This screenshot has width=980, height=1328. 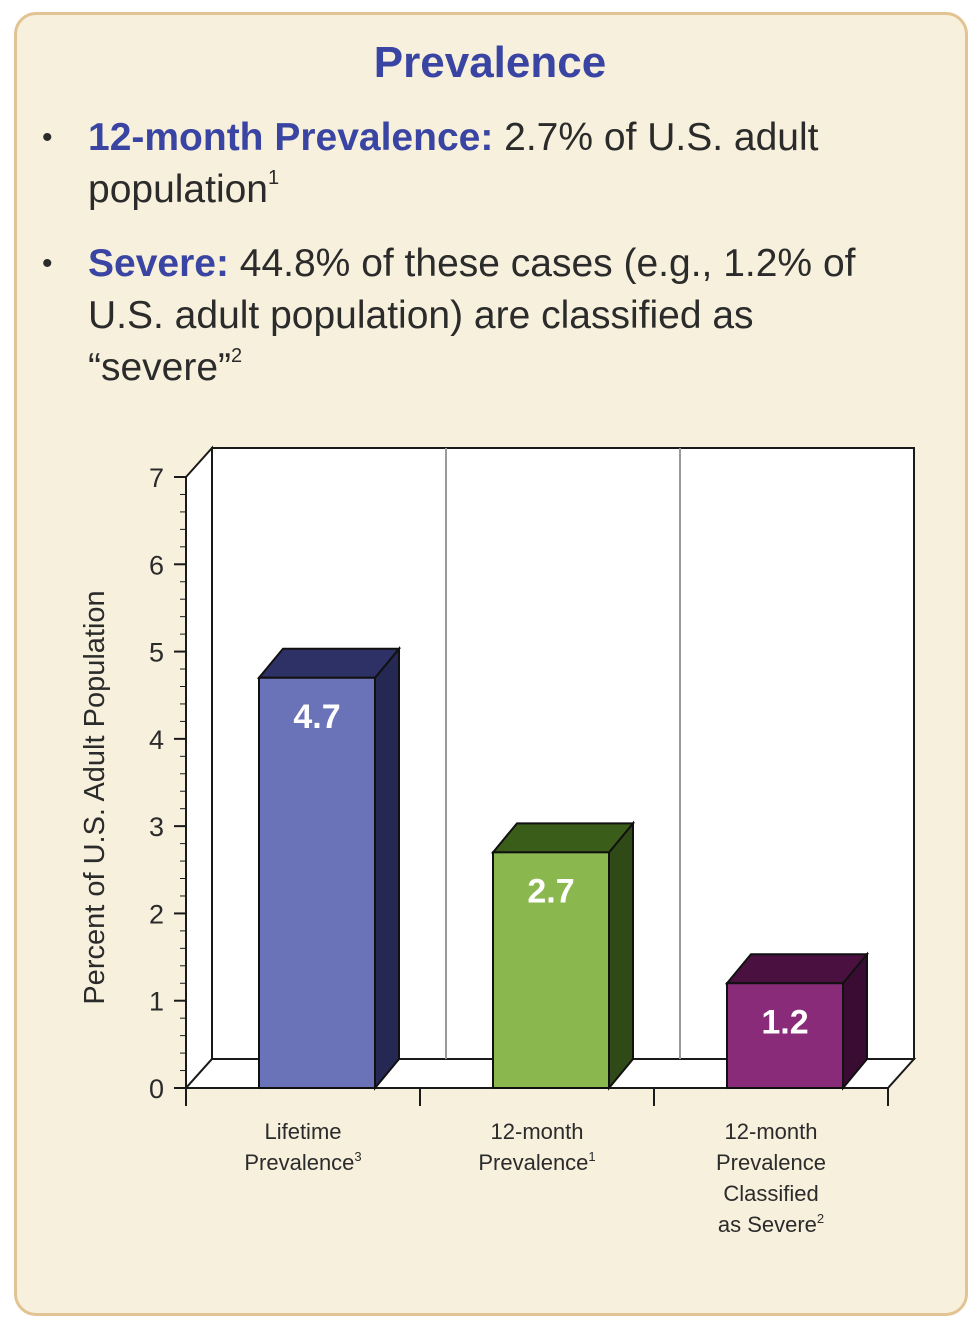 I want to click on x-category-label-line: as Severe, so click(x=767, y=1224).